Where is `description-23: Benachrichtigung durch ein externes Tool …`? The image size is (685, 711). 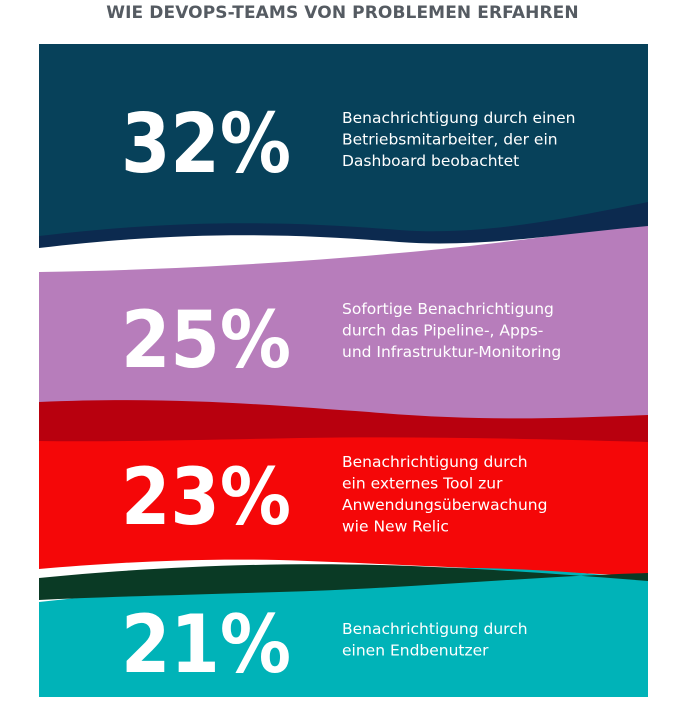
description-23: Benachrichtigung durch ein externes Tool … is located at coordinates (444, 494).